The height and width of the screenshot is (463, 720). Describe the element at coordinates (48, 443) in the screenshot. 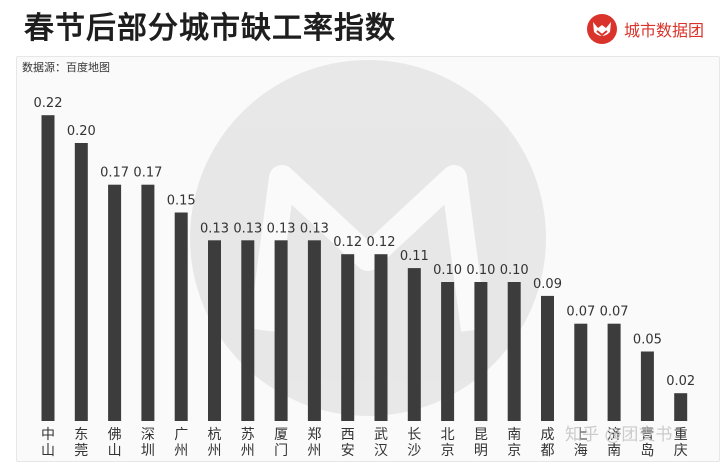

I see `category-label-中山: 中山` at that location.